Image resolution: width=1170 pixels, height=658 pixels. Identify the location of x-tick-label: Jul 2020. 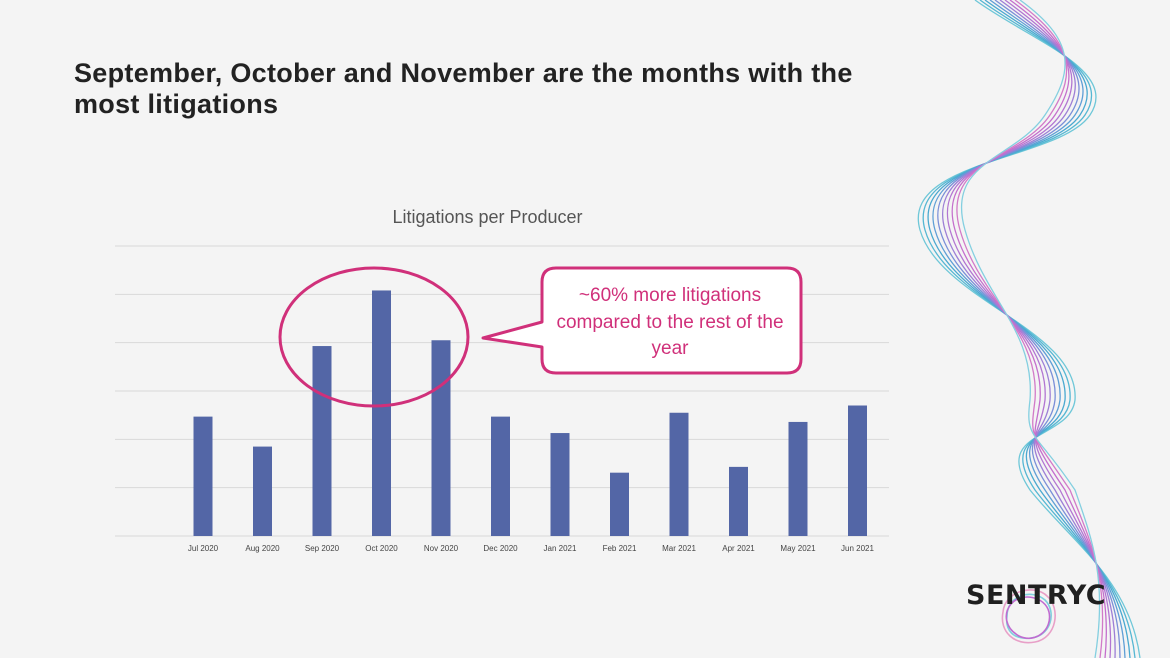
(203, 548).